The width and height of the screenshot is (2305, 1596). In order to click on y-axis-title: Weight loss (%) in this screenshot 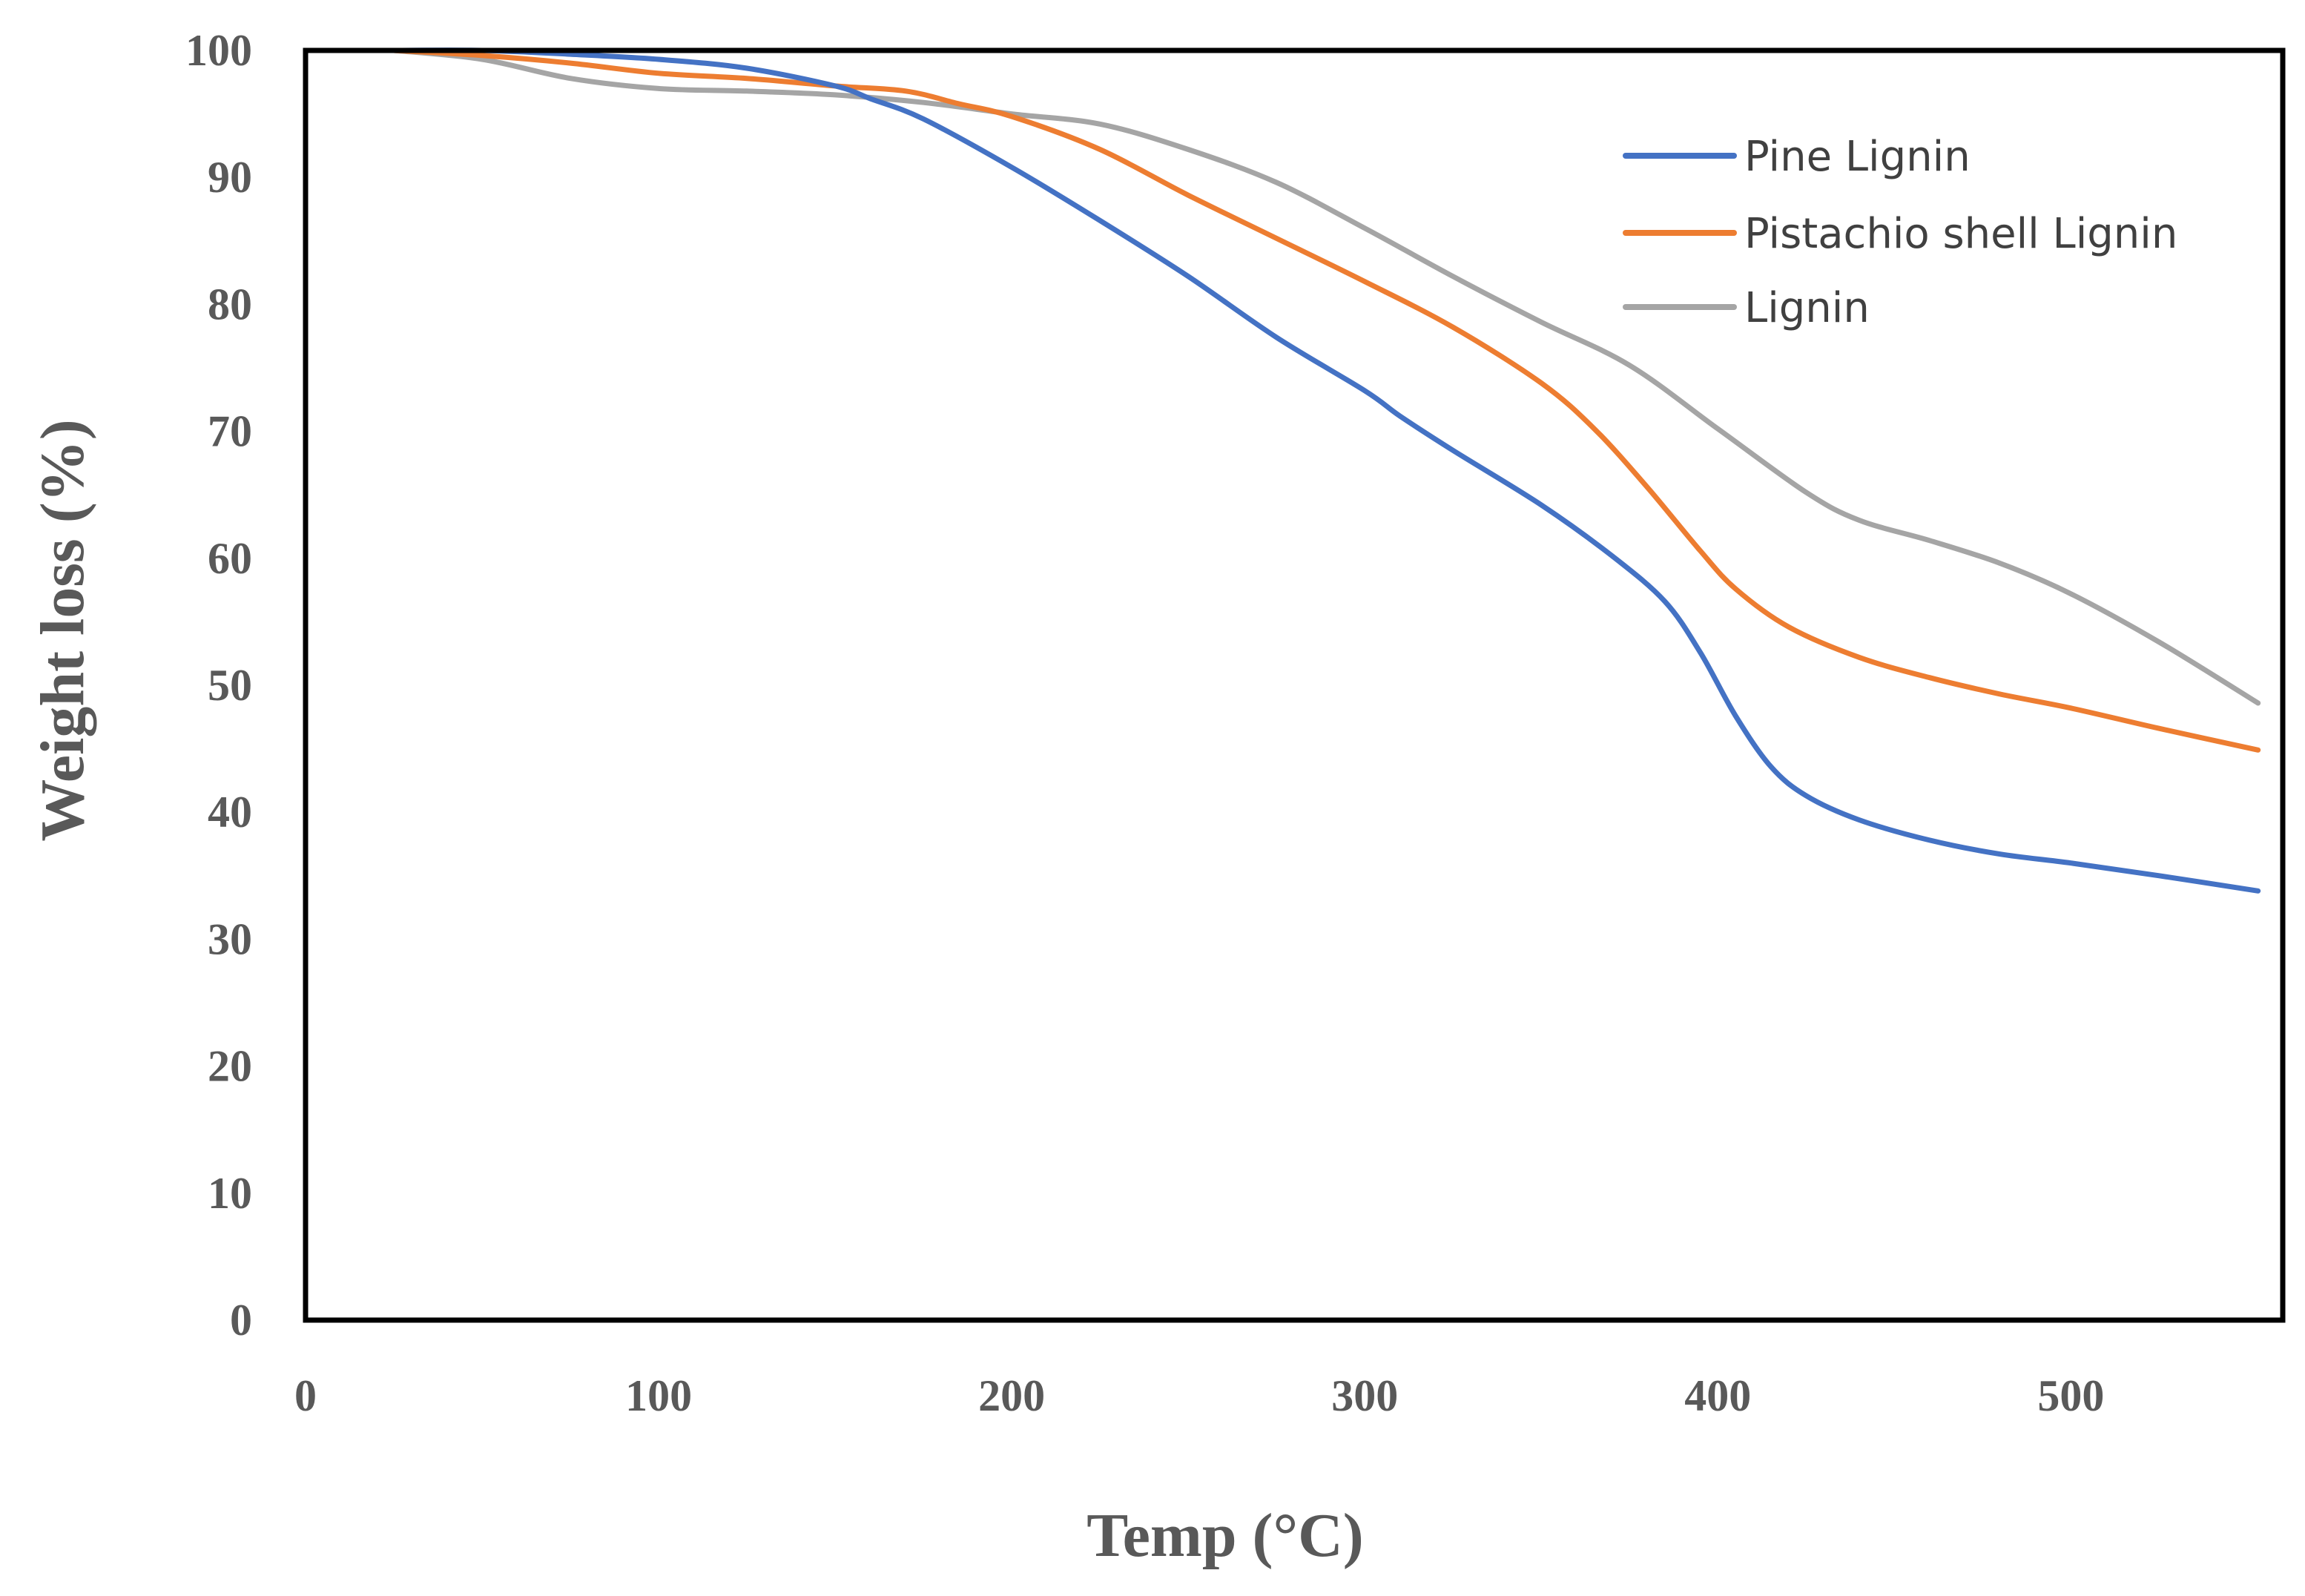, I will do `click(62, 630)`.